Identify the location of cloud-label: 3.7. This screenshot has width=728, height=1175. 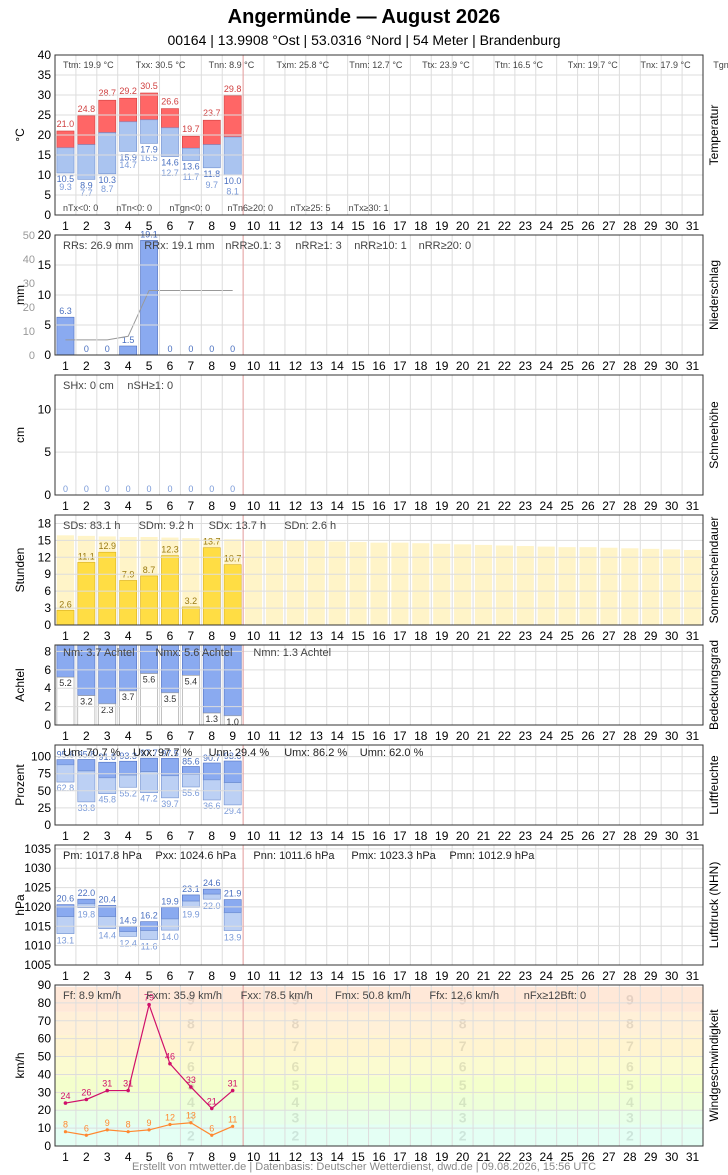
(128, 697).